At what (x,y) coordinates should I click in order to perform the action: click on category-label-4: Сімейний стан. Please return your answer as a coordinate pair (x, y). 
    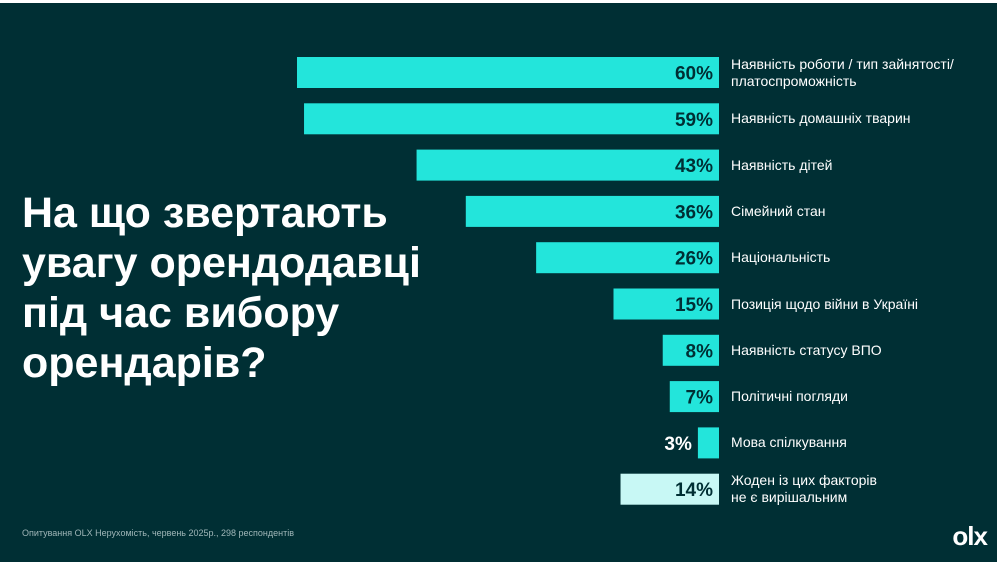
    Looking at the image, I should click on (856, 211).